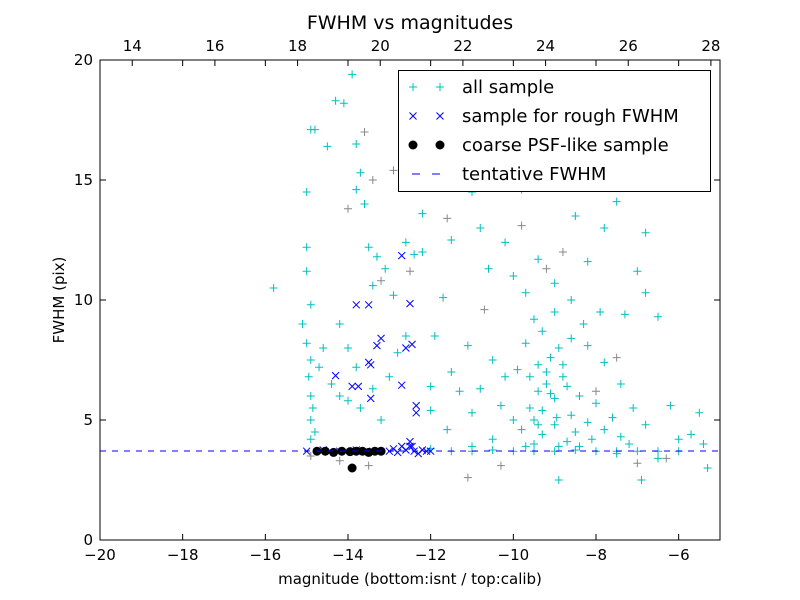 This screenshot has height=600, width=800. I want to click on x-top-tick-label: 16, so click(214, 46).